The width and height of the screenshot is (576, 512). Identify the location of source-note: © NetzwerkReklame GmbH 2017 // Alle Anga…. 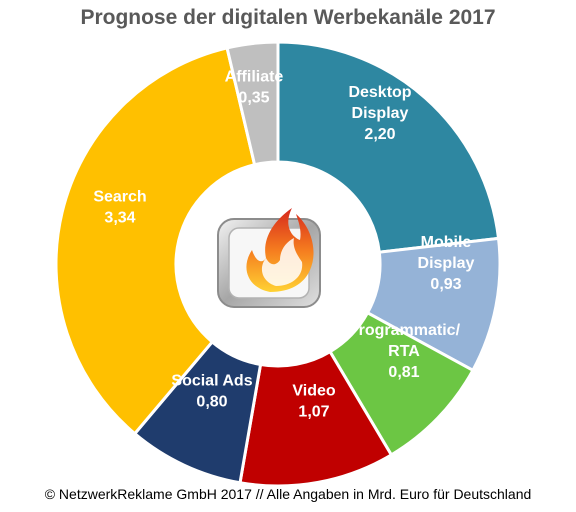
(288, 494).